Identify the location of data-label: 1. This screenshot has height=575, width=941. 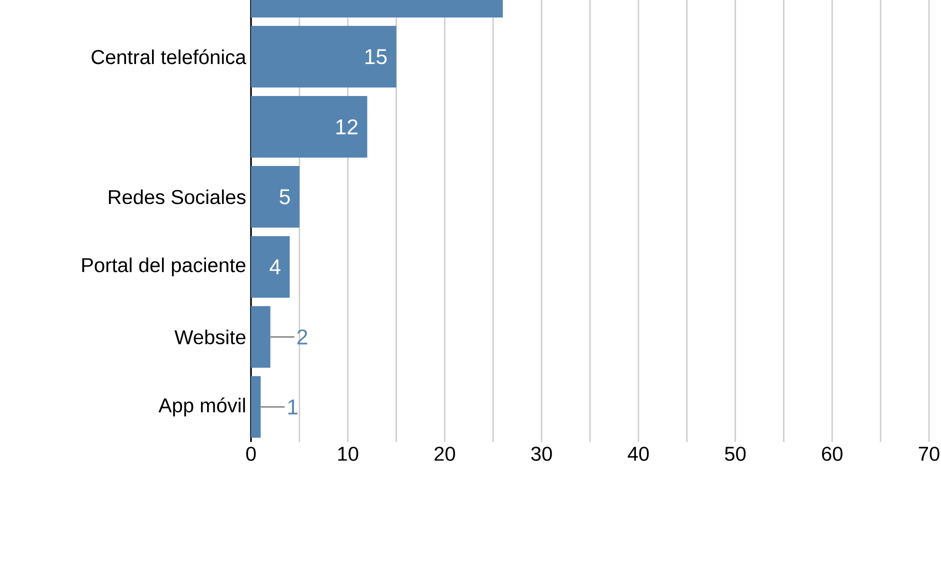
(293, 407).